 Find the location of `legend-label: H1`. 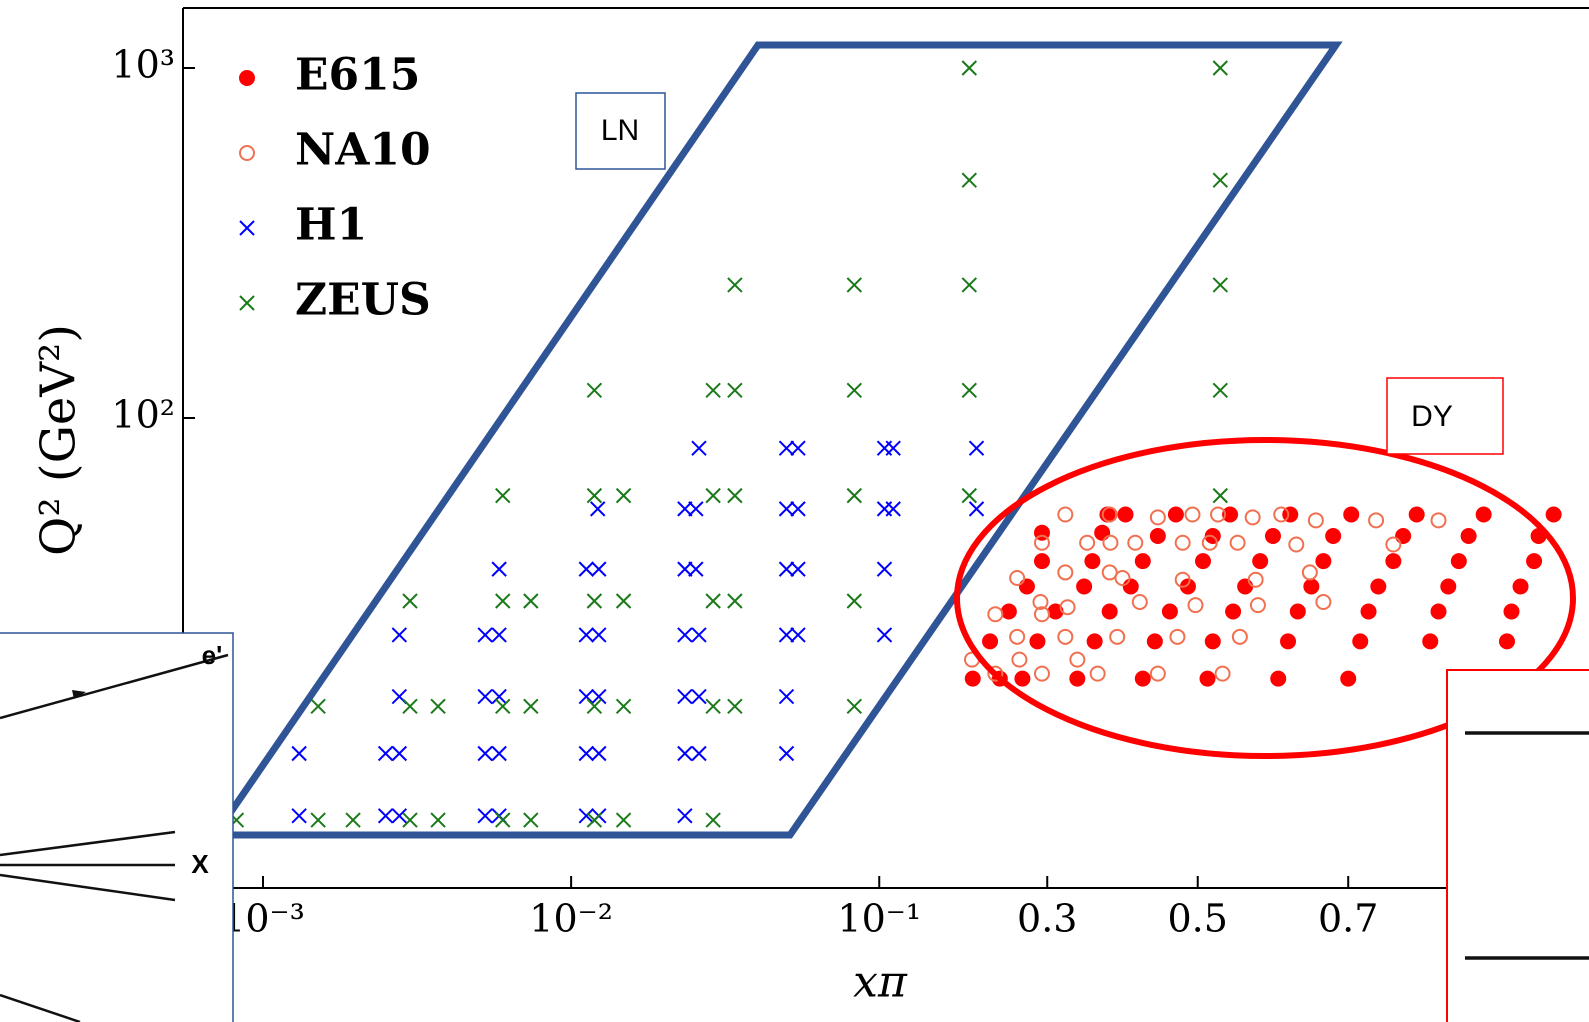

legend-label: H1 is located at coordinates (331, 225).